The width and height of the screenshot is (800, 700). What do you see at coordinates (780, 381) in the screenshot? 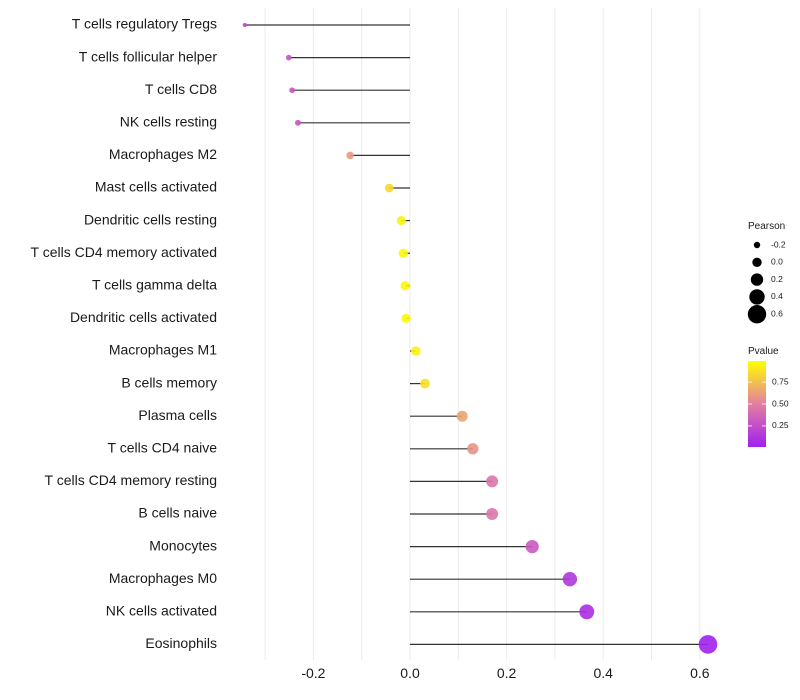
I see `legend-color-label: 0.75` at bounding box center [780, 381].